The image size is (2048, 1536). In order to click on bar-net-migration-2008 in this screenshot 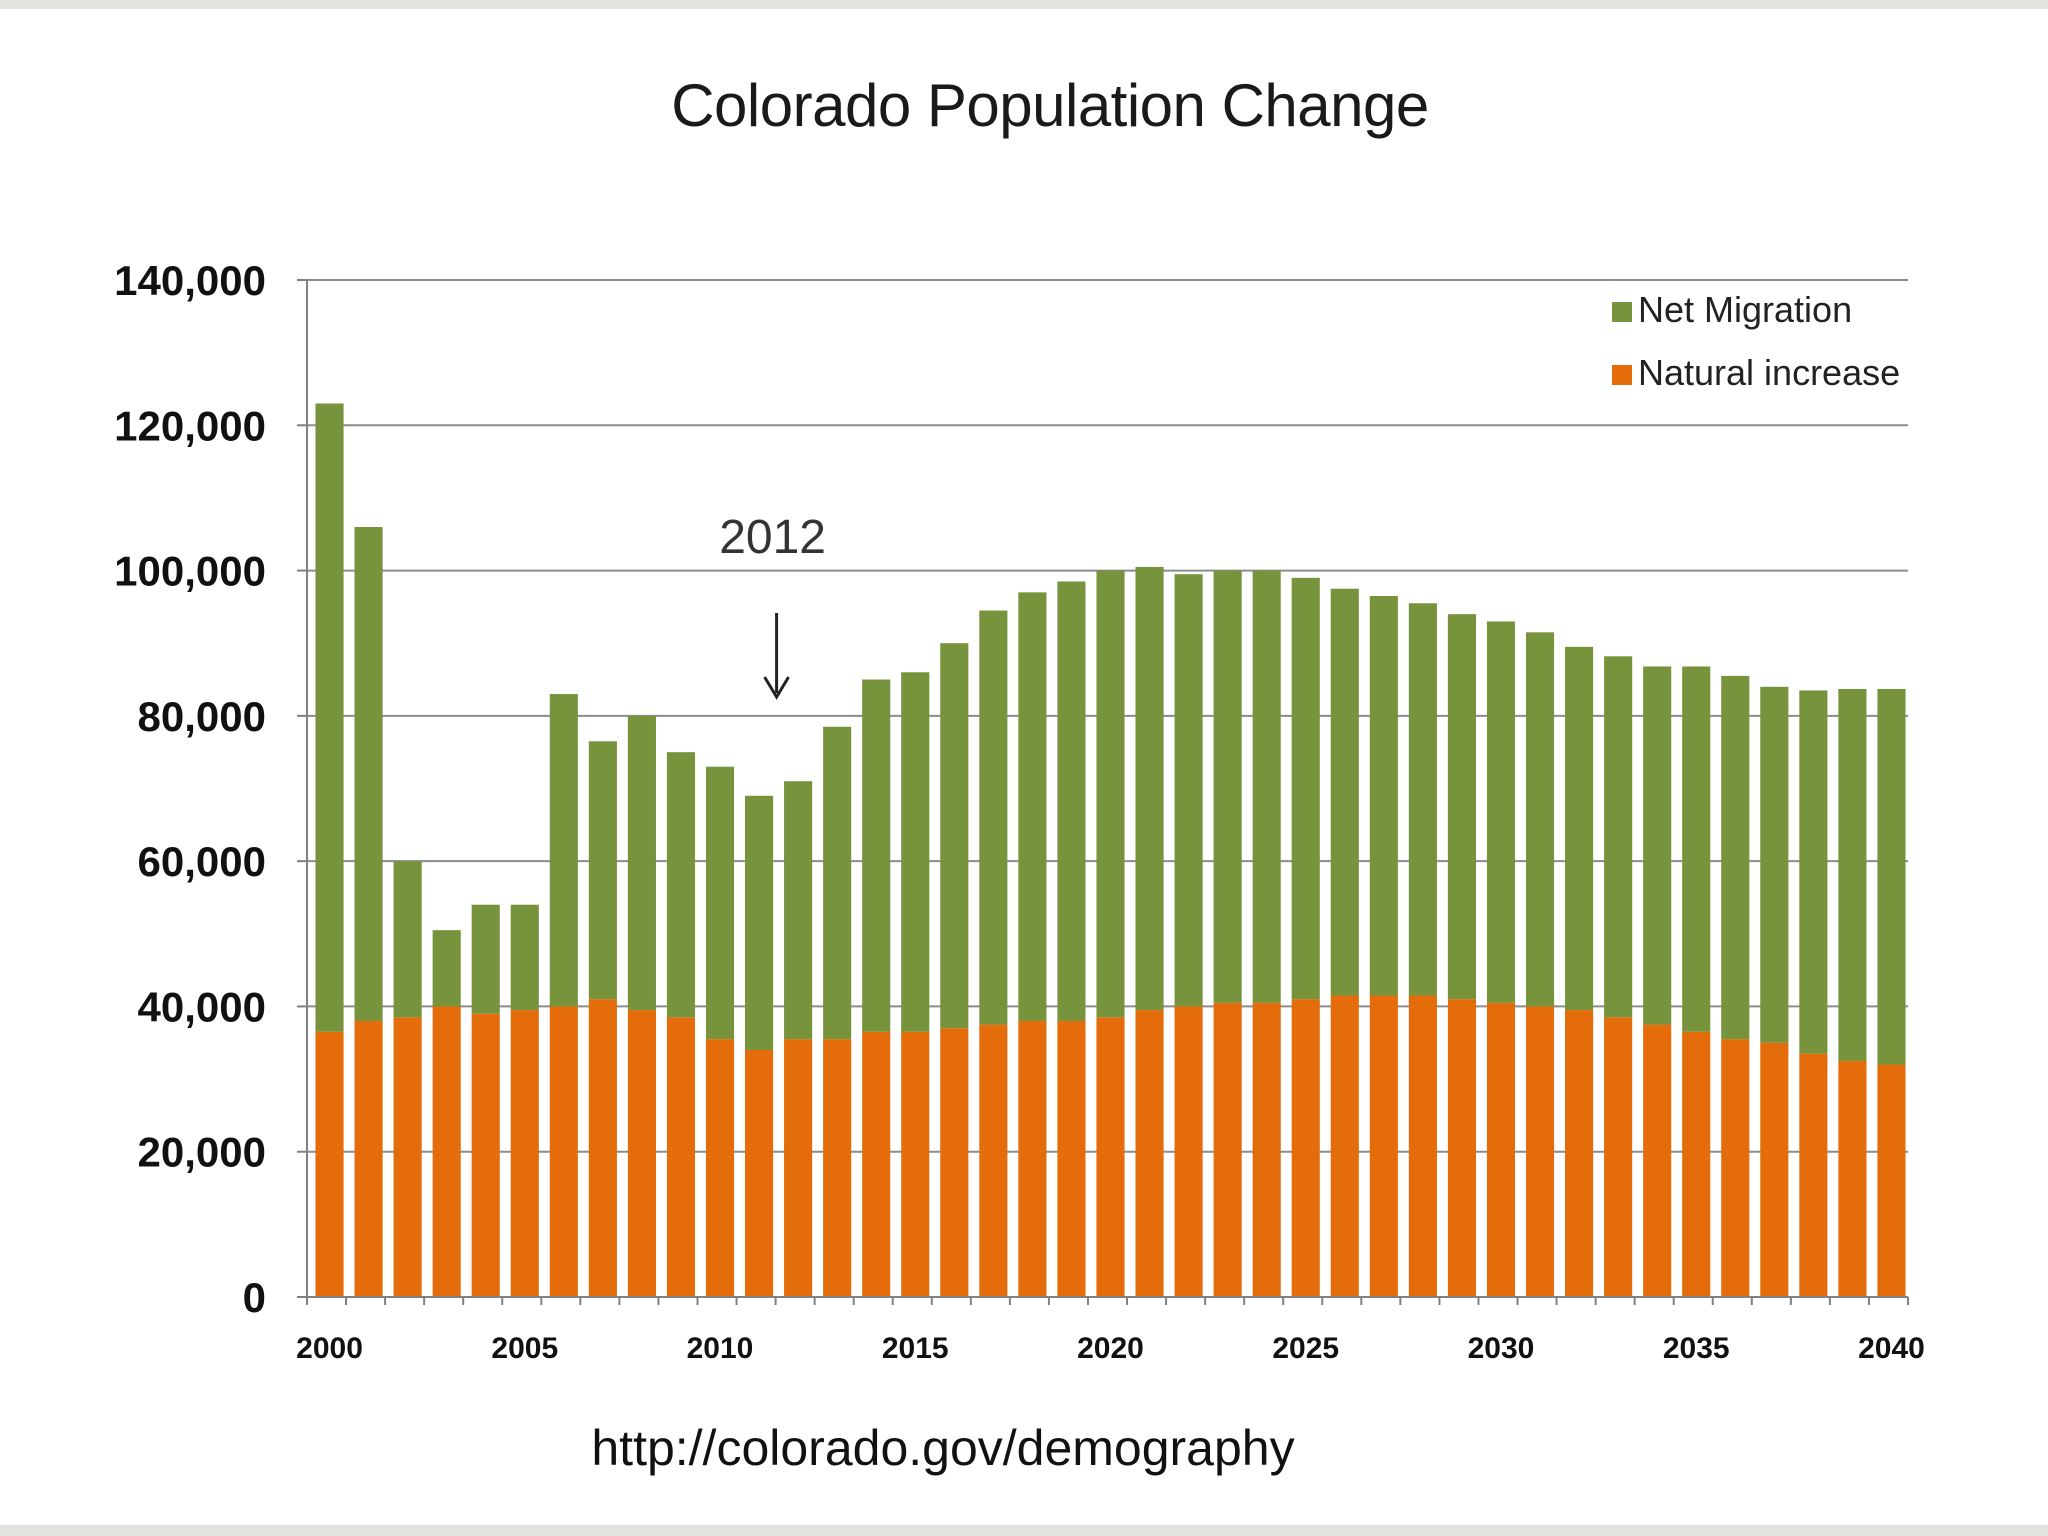, I will do `click(641, 863)`.